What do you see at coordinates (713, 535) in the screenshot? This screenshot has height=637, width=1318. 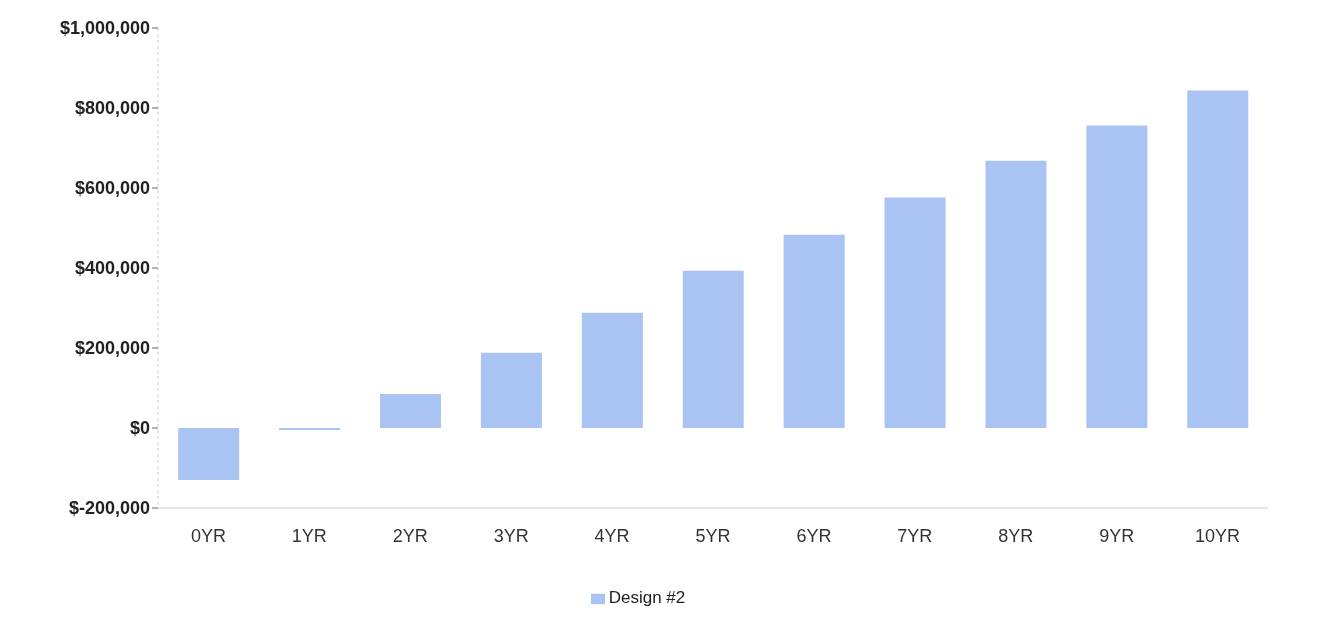 I see `x-tick-label: 5YR` at bounding box center [713, 535].